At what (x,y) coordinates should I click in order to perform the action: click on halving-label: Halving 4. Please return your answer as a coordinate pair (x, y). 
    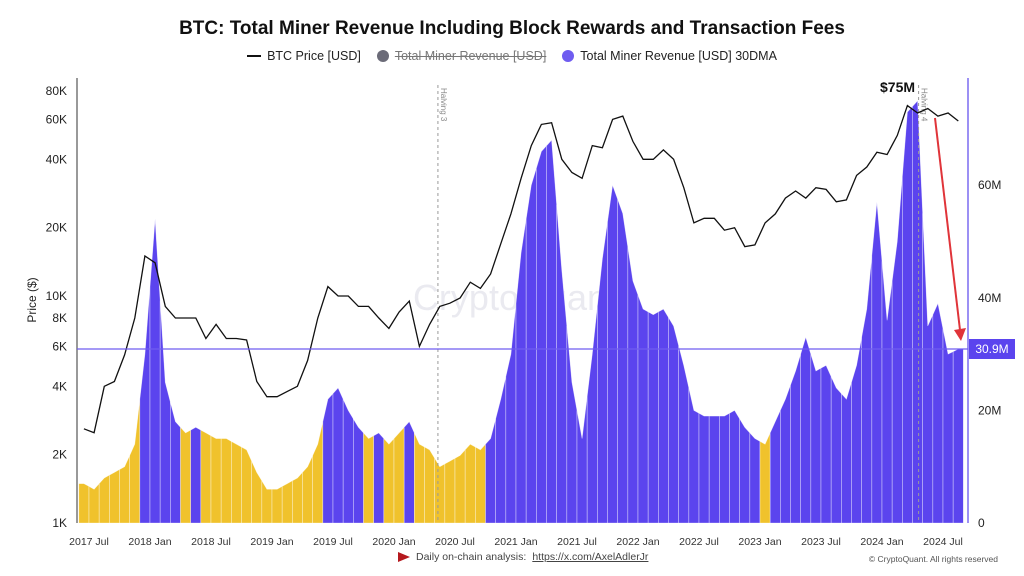
    Looking at the image, I should click on (924, 105).